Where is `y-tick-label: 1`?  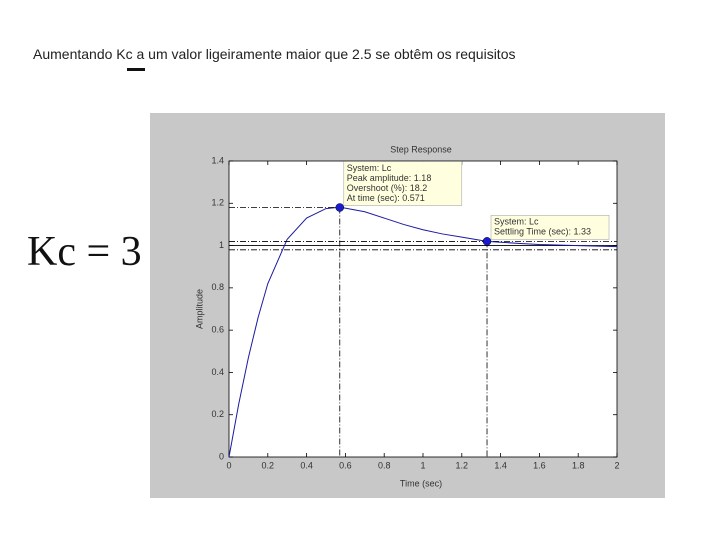 y-tick-label: 1 is located at coordinates (221, 245).